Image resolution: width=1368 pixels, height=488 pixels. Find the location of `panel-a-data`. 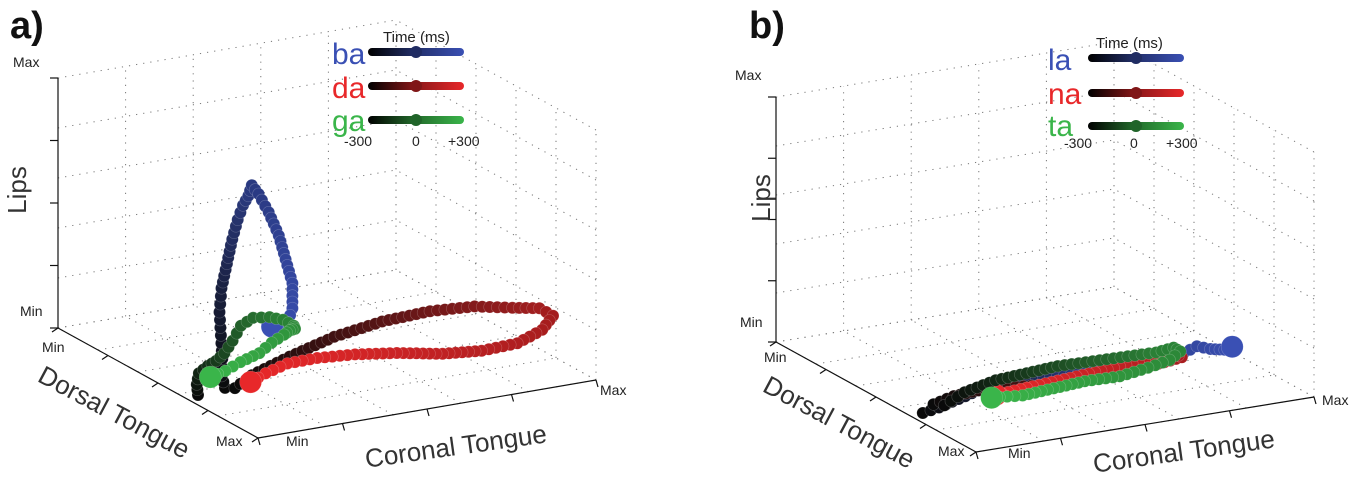

panel-a-data is located at coordinates (375, 290).